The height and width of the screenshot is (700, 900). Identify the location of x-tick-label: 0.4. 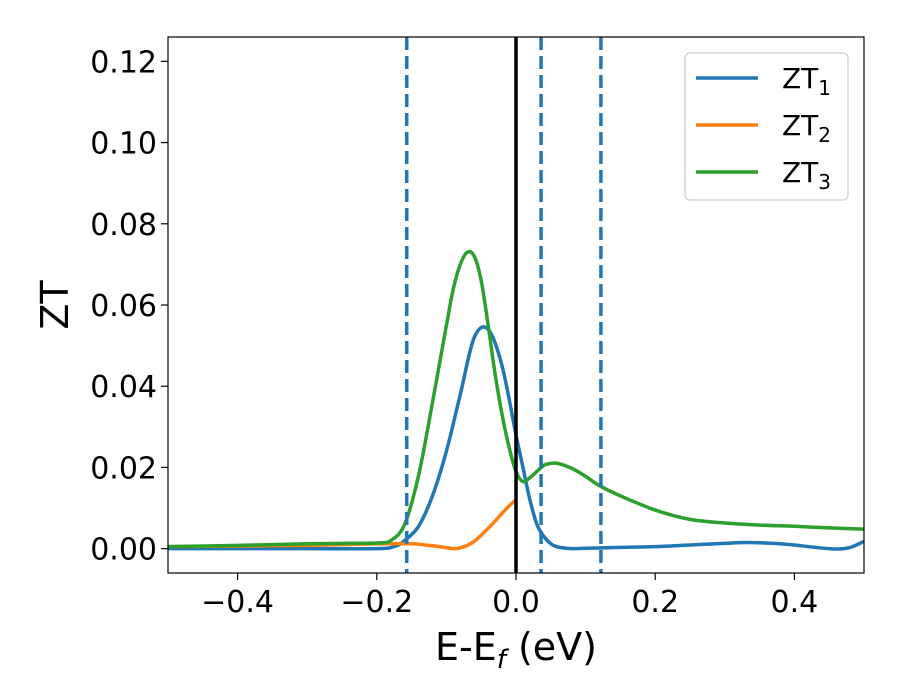
(795, 602).